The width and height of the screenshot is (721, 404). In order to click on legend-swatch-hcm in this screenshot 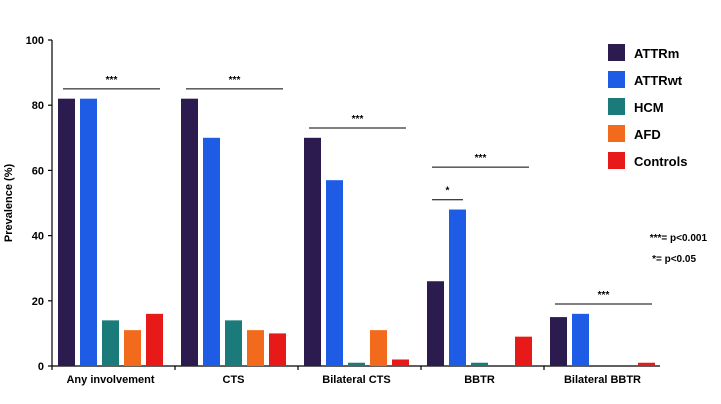, I will do `click(616, 106)`.